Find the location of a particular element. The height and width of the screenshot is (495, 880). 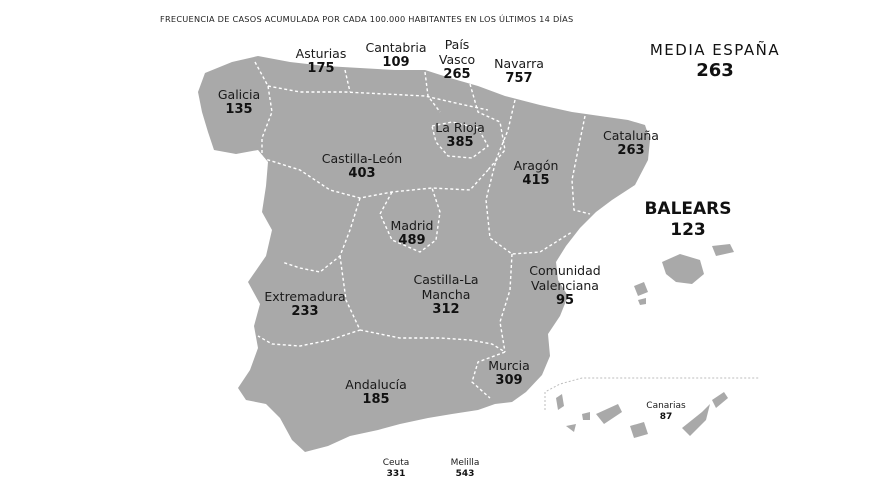

region-canarias: Canarias 87 is located at coordinates (665, 412).